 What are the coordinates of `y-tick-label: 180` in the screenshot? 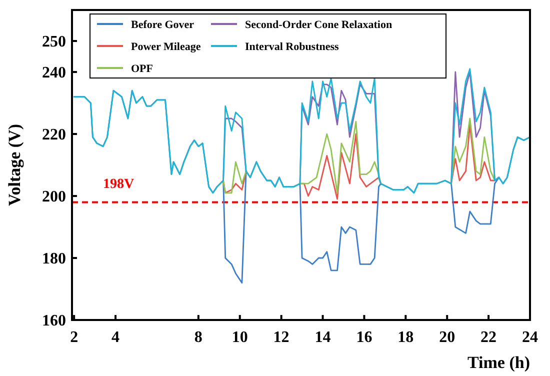 It's located at (54, 259).